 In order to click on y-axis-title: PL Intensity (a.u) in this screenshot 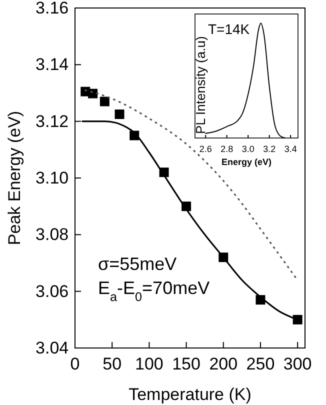, I will do `click(200, 85)`.